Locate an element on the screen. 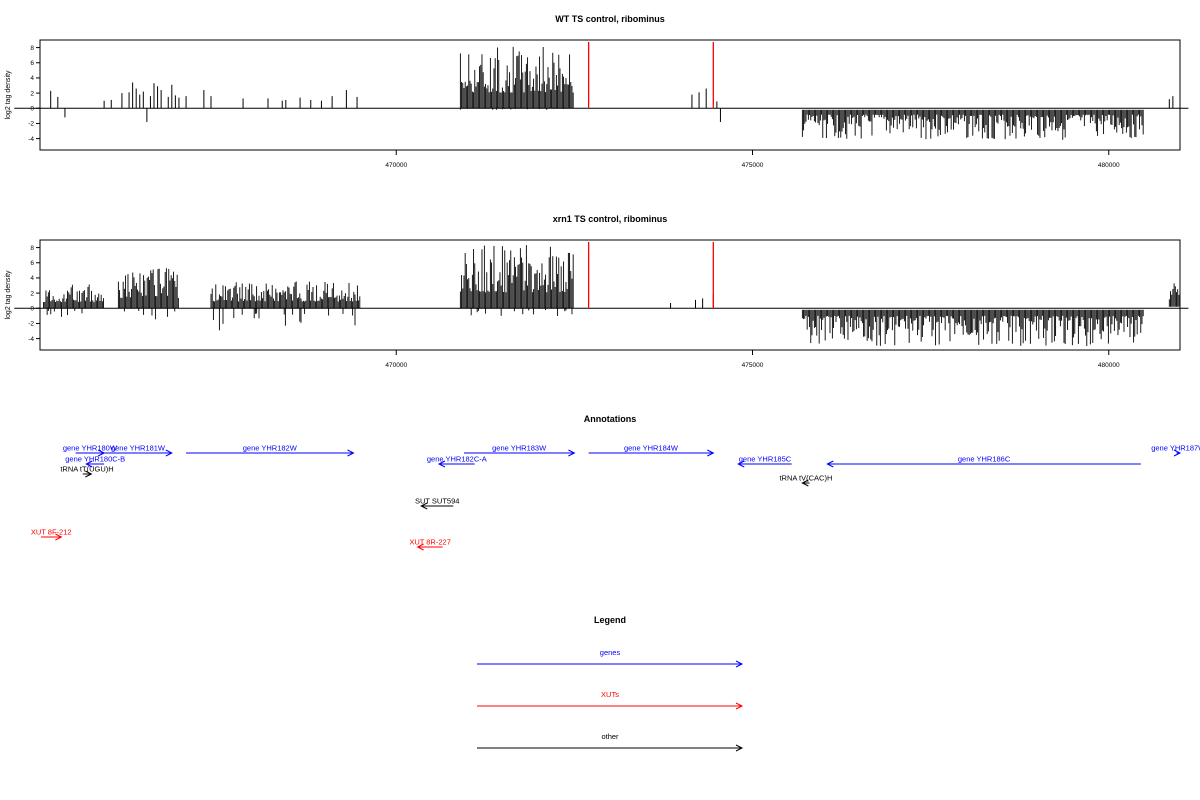 Image resolution: width=1200 pixels, height=800 pixels. legend-title: Legend is located at coordinates (610, 620).